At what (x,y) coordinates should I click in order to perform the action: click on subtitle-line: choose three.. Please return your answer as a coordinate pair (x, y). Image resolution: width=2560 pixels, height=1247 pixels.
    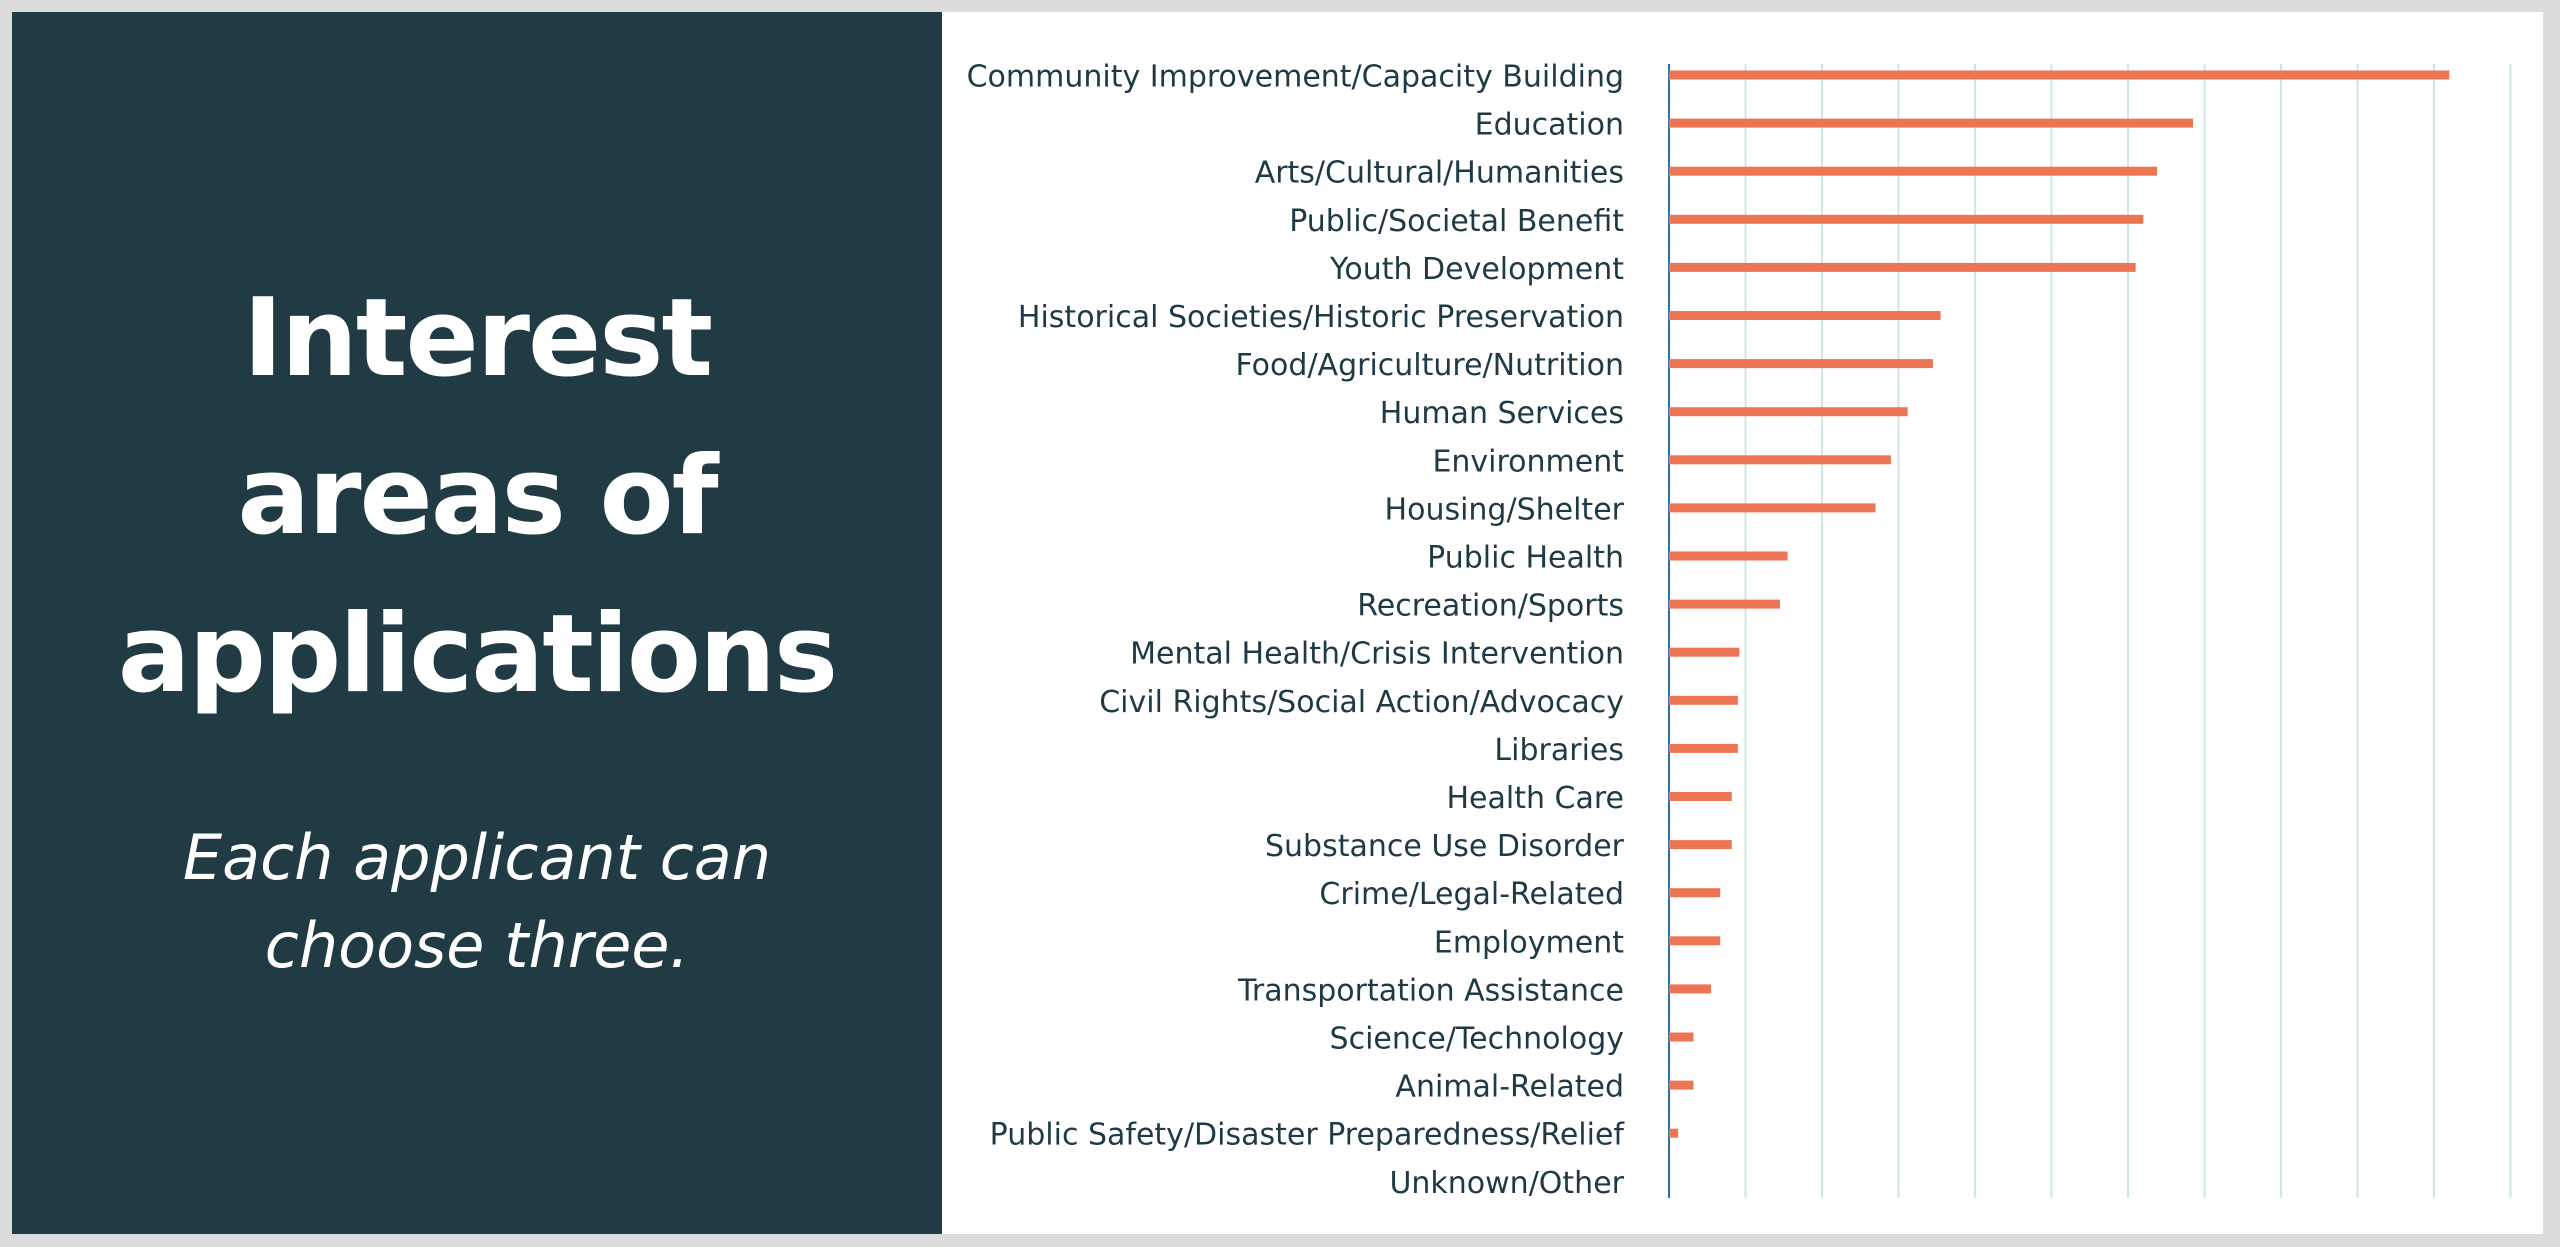
    Looking at the image, I should click on (477, 945).